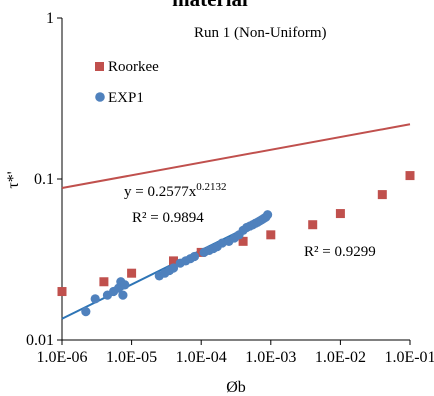 The image size is (434, 396). What do you see at coordinates (50, 18) in the screenshot?
I see `y-tick-label: 1` at bounding box center [50, 18].